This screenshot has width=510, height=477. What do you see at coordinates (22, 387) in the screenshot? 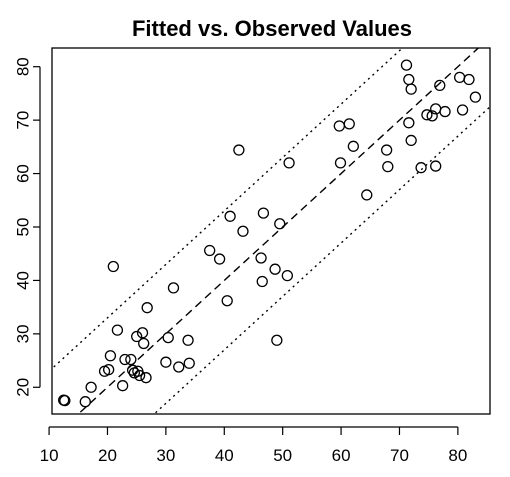
I see `y-tick-label: 20` at bounding box center [22, 387].